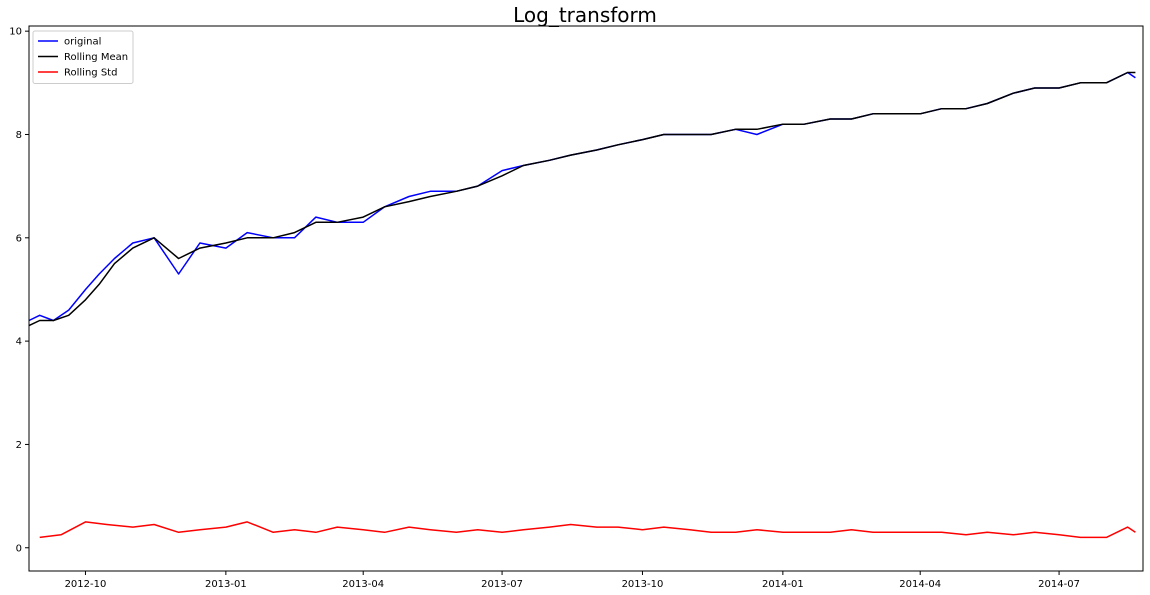 The width and height of the screenshot is (1150, 595). I want to click on legend: original Rolling Mean Rolling Std, so click(83, 57).